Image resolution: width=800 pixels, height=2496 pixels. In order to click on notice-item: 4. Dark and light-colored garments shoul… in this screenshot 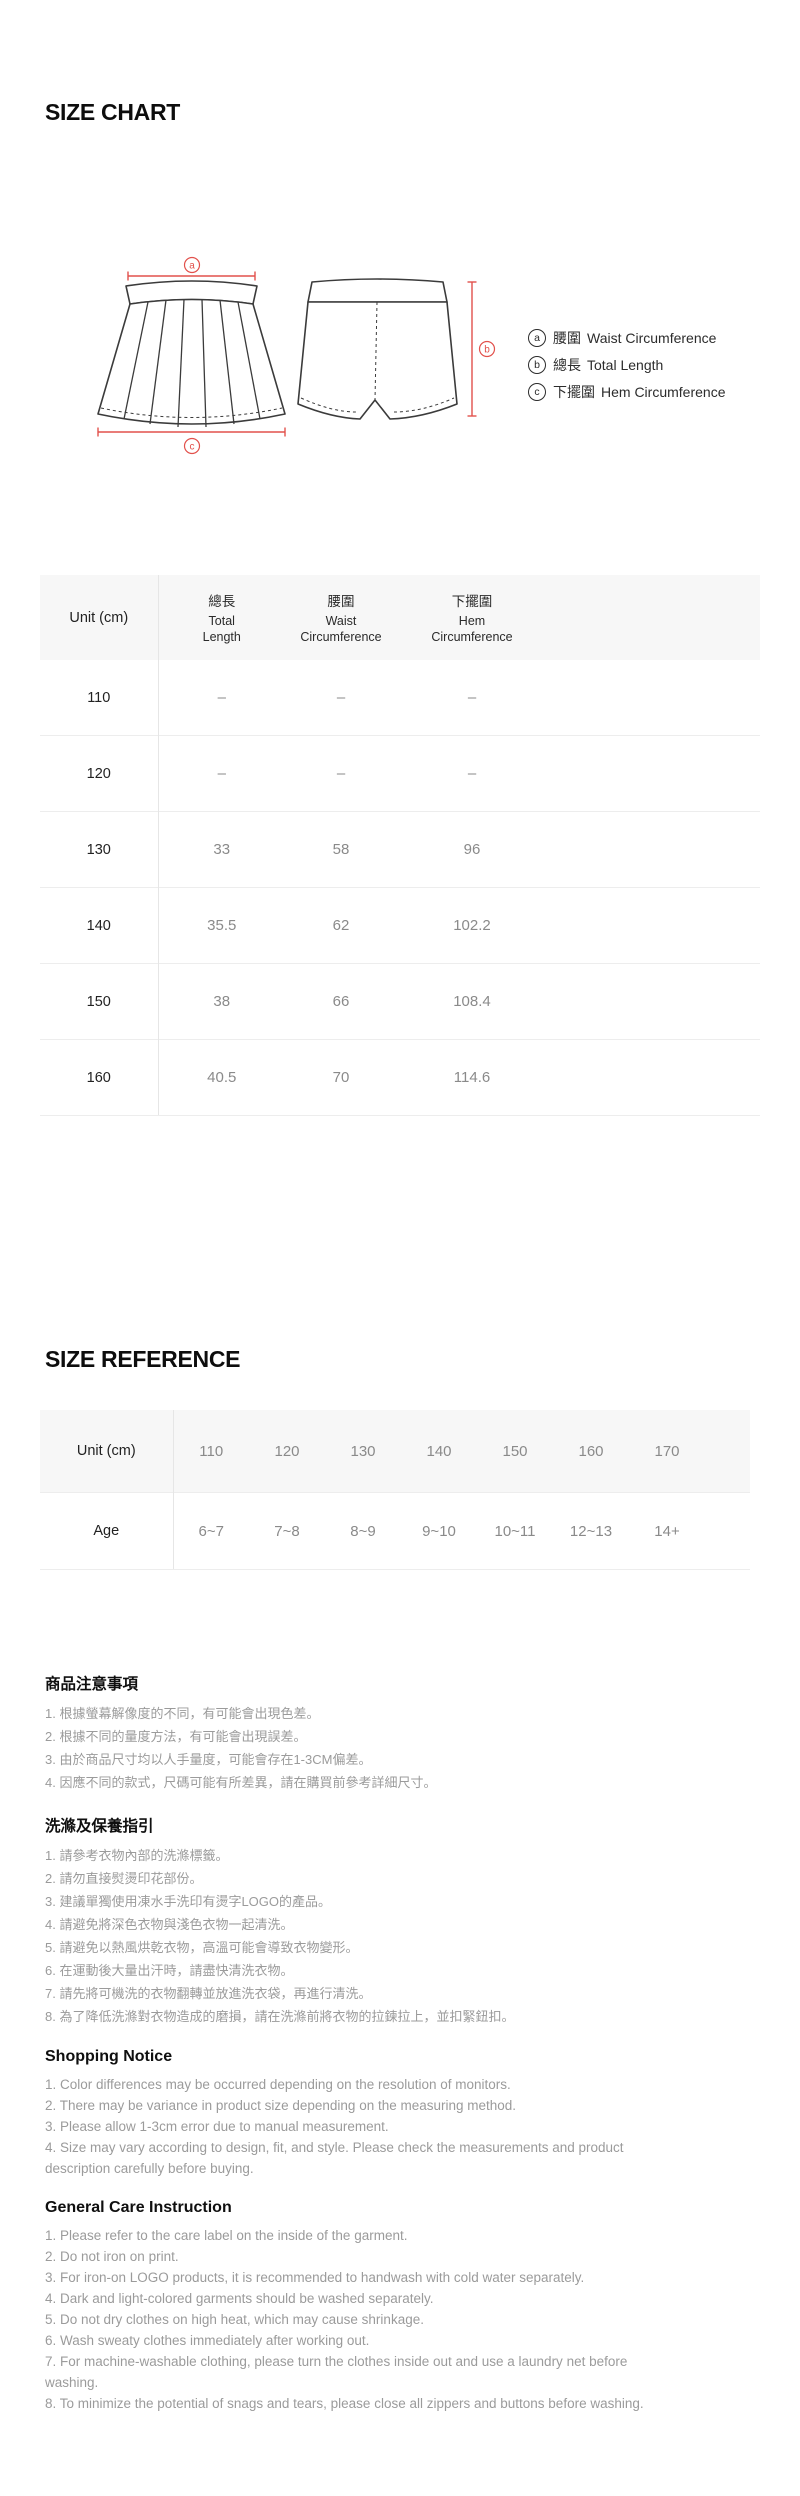, I will do `click(239, 2298)`.